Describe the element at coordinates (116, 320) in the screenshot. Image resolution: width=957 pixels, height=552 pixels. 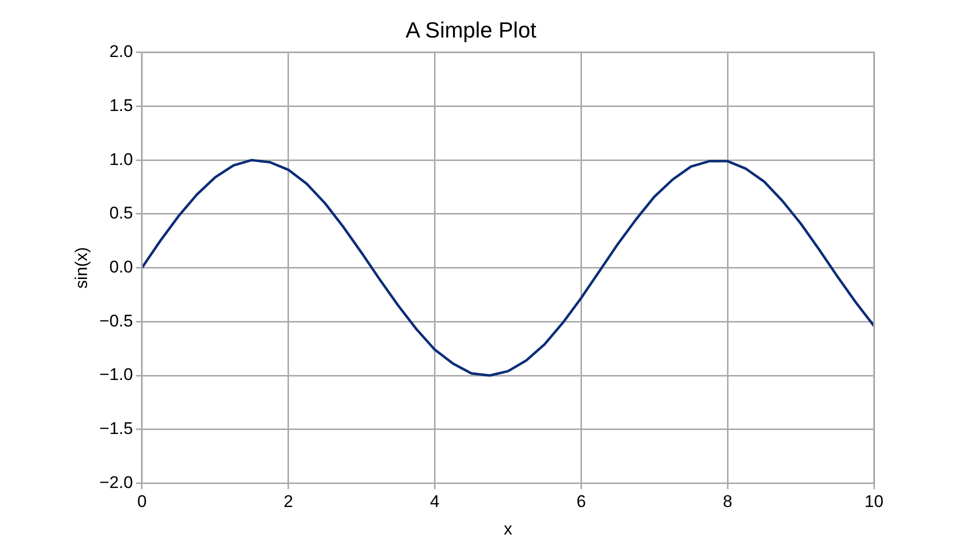
I see `y-tick-label: −0.5` at that location.